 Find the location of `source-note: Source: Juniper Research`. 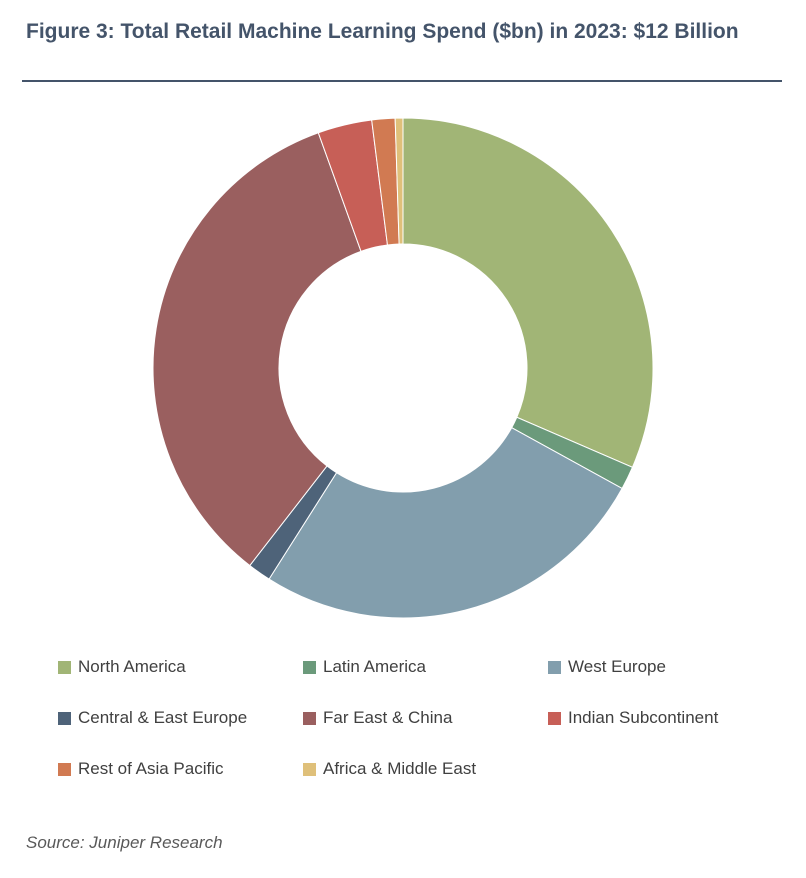

source-note: Source: Juniper Research is located at coordinates (124, 842).